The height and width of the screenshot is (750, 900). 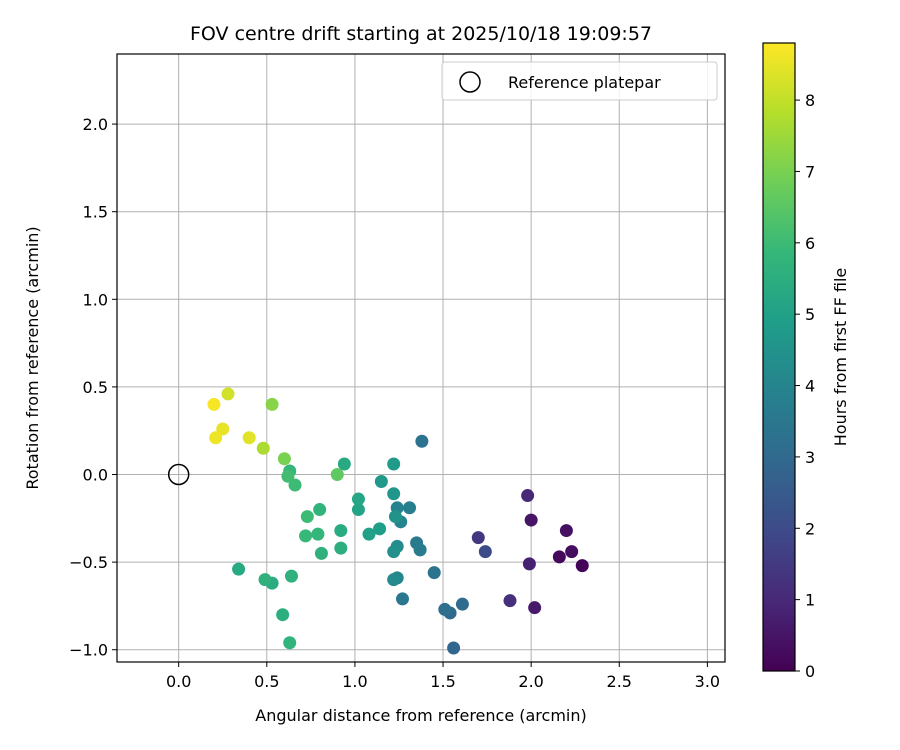 I want to click on x-tick-label: 0.0, so click(x=178, y=681).